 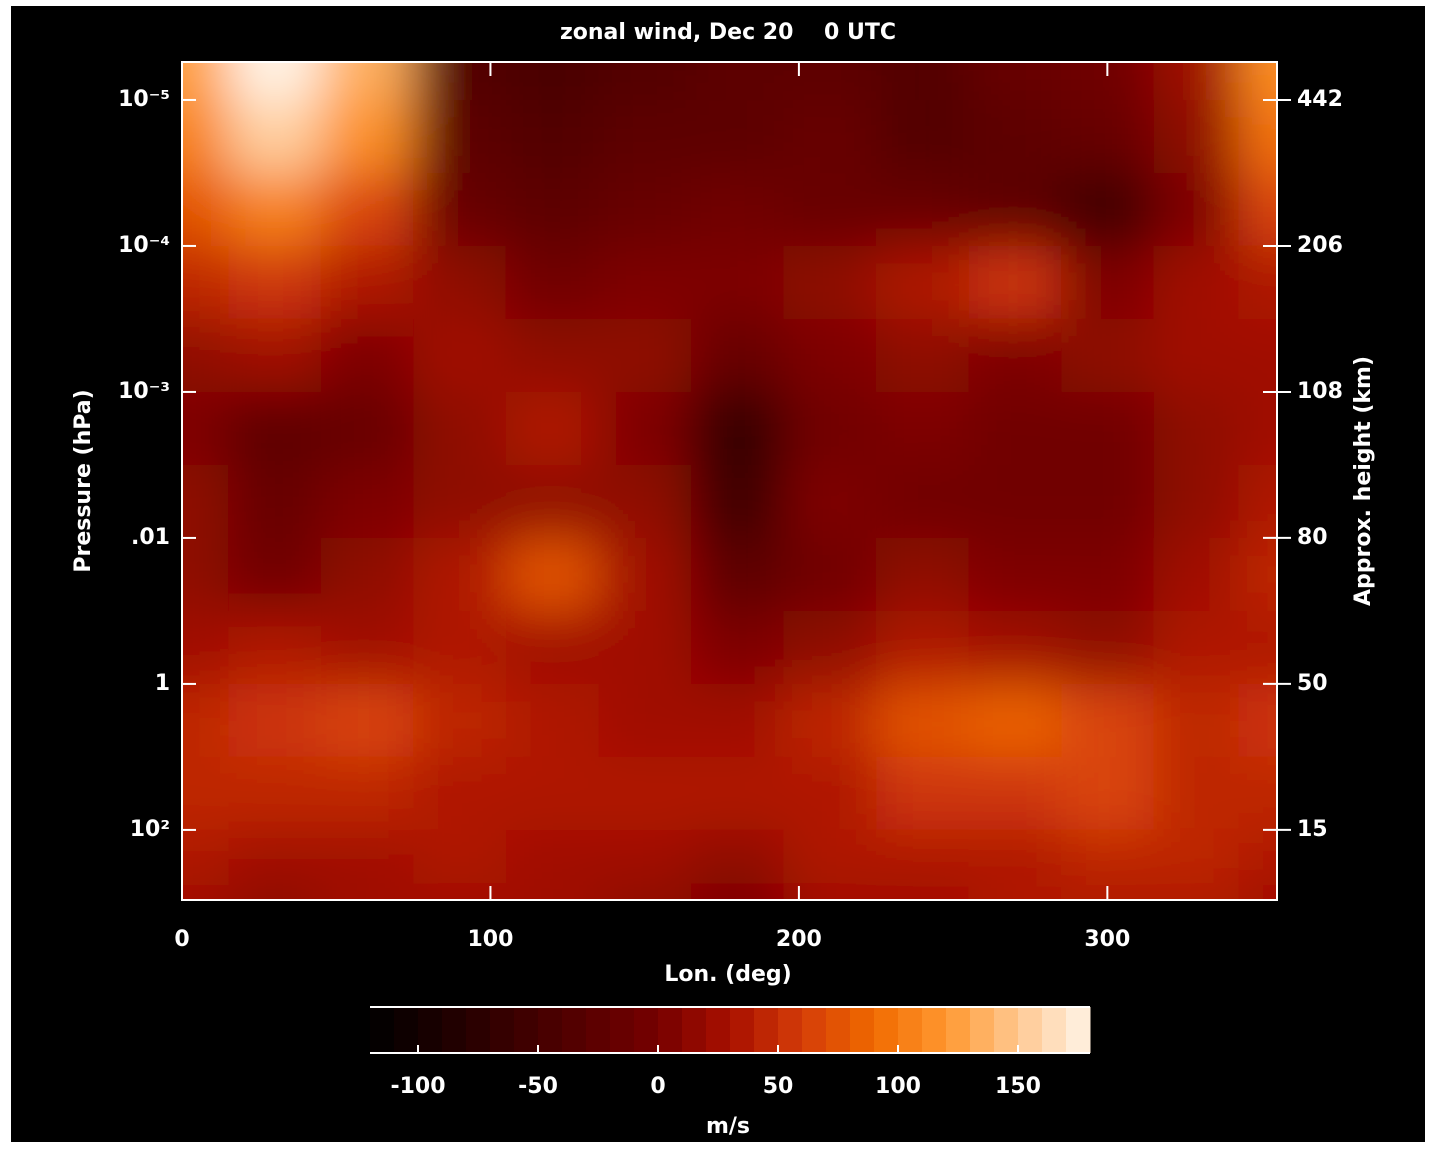 What do you see at coordinates (1107, 939) in the screenshot?
I see `x-tick-label: 300` at bounding box center [1107, 939].